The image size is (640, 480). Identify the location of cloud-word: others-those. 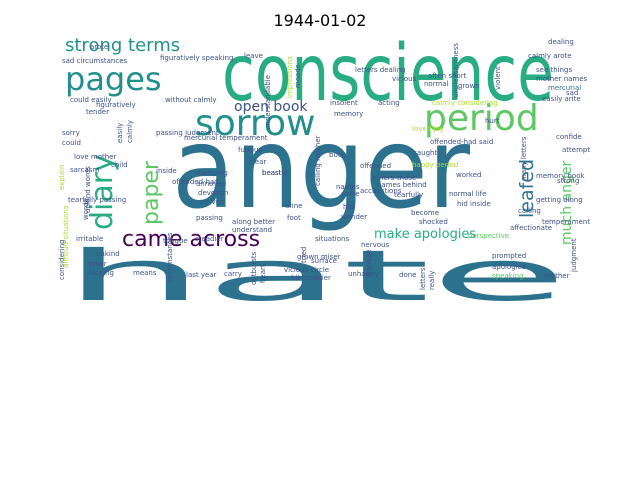
(394, 178).